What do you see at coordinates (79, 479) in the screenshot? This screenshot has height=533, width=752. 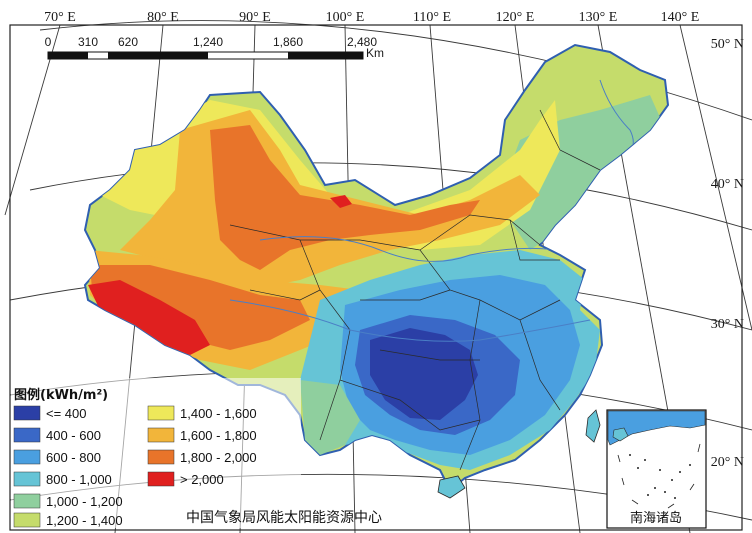 I see `legend-label-3: 800 - 1,000` at bounding box center [79, 479].